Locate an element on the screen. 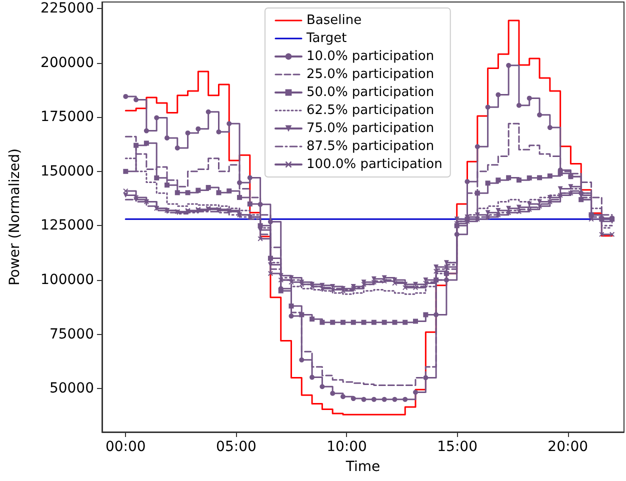 The image size is (626, 481). legend-label: 62.5% participation is located at coordinates (370, 110).